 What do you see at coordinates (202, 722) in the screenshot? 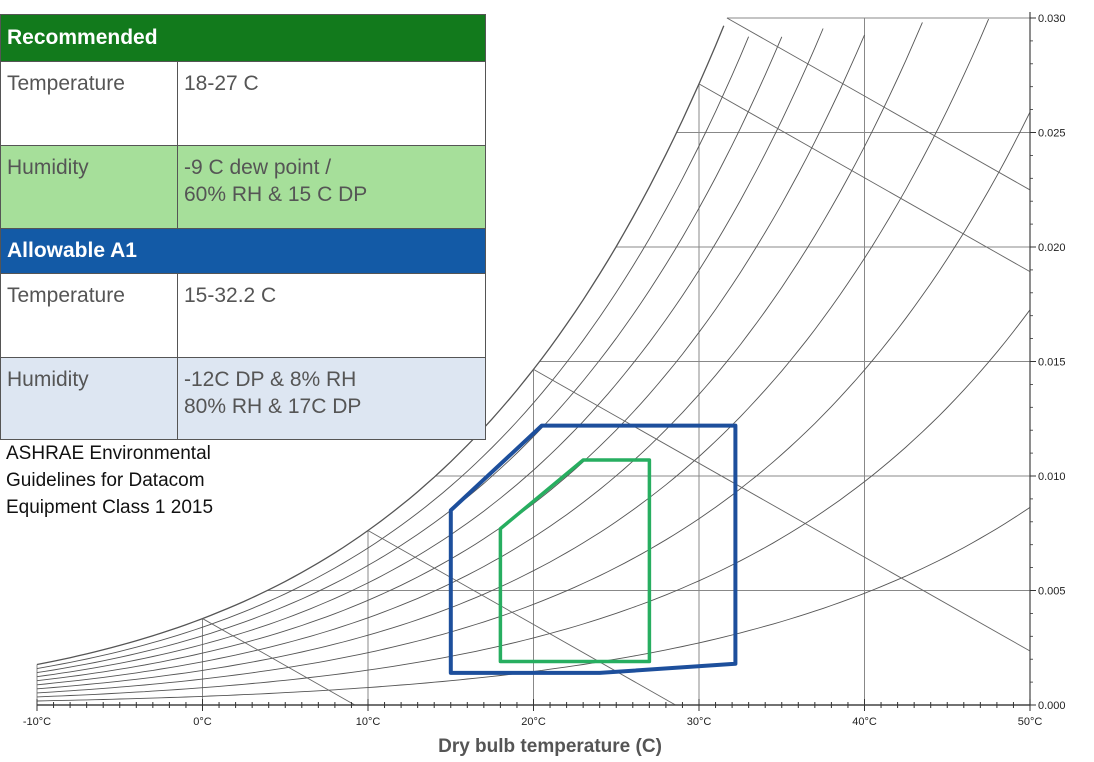
I see `x-tick-label: 0°C` at bounding box center [202, 722].